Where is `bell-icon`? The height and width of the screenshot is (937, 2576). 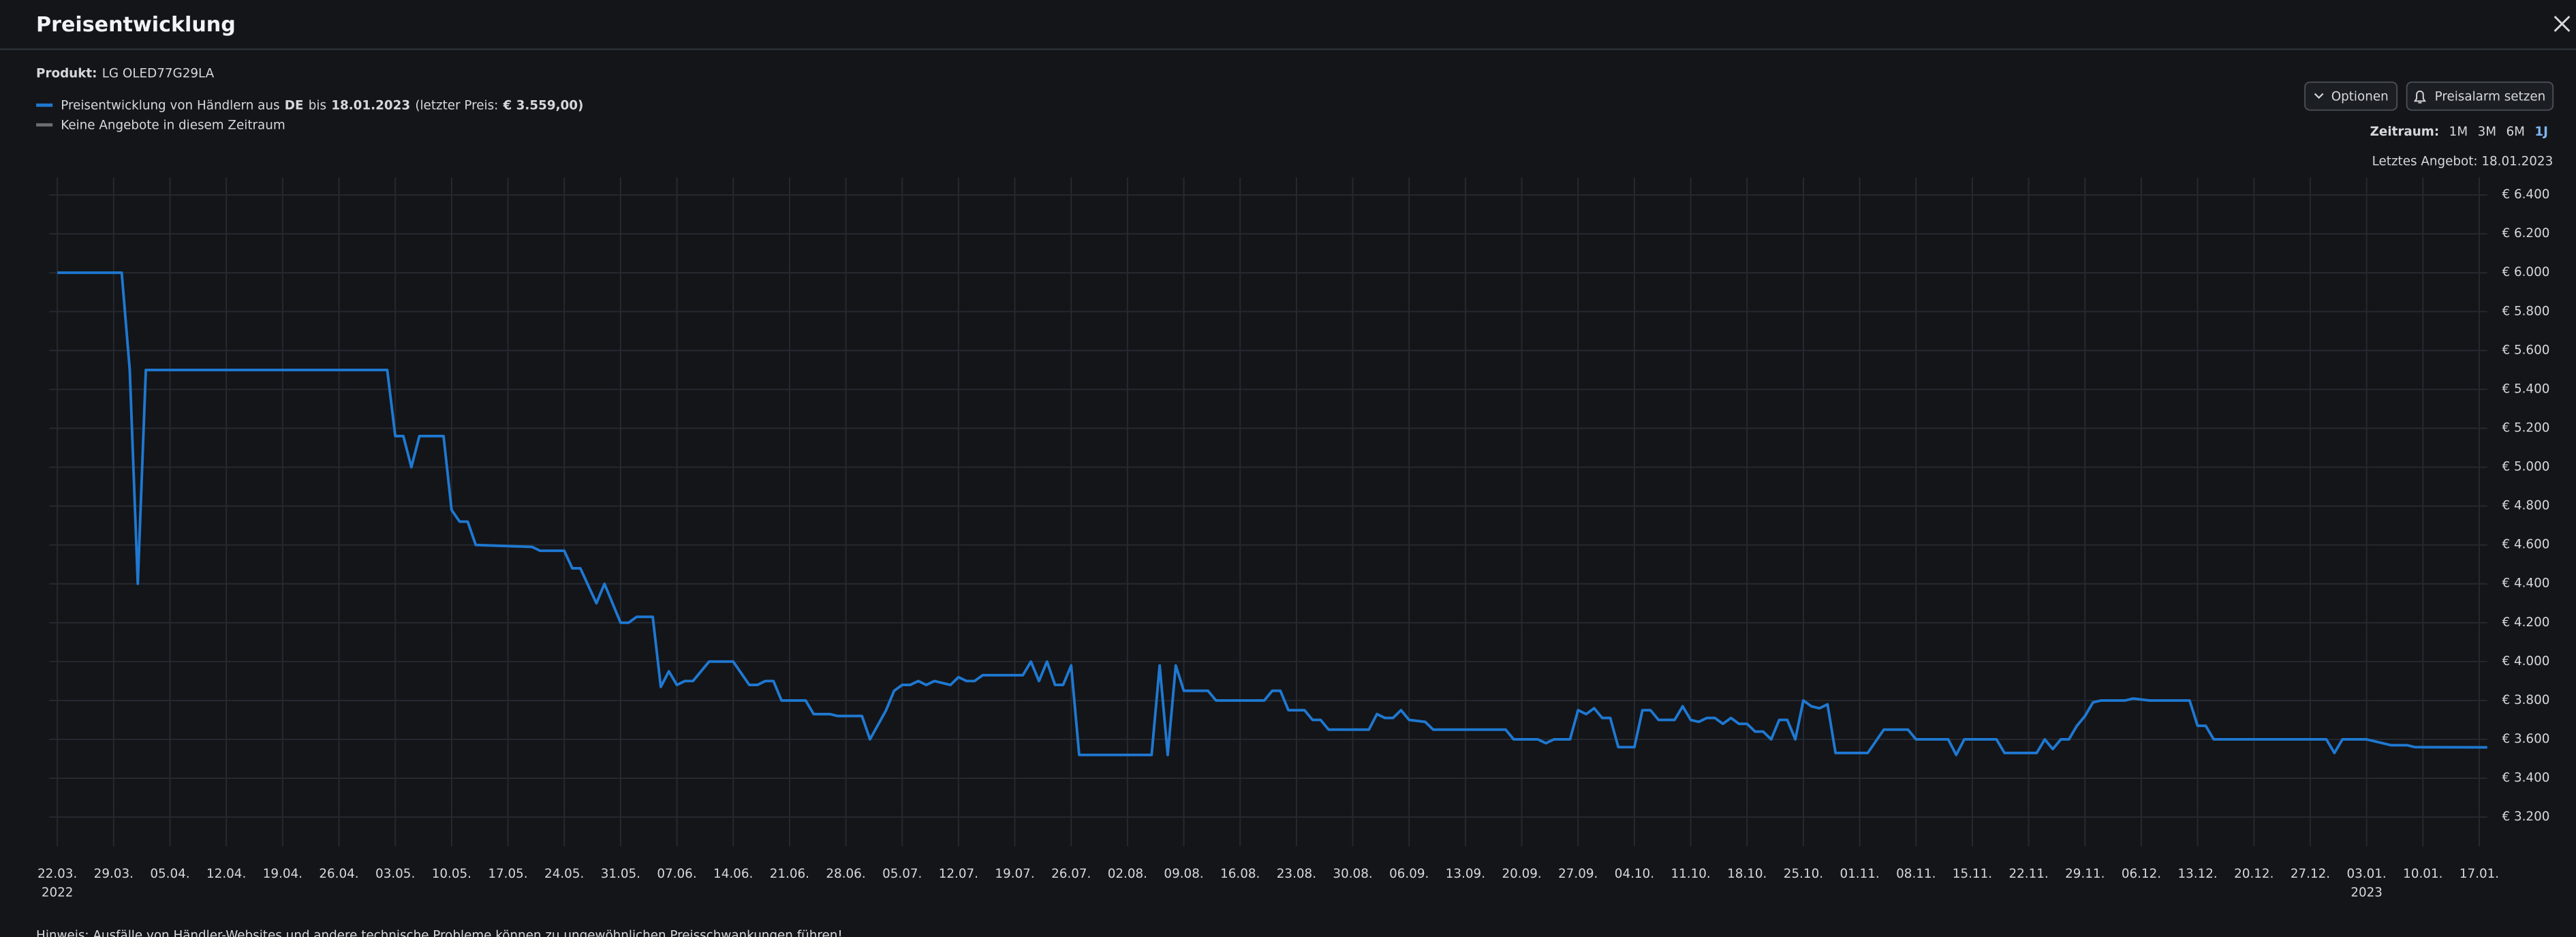 bell-icon is located at coordinates (2419, 97).